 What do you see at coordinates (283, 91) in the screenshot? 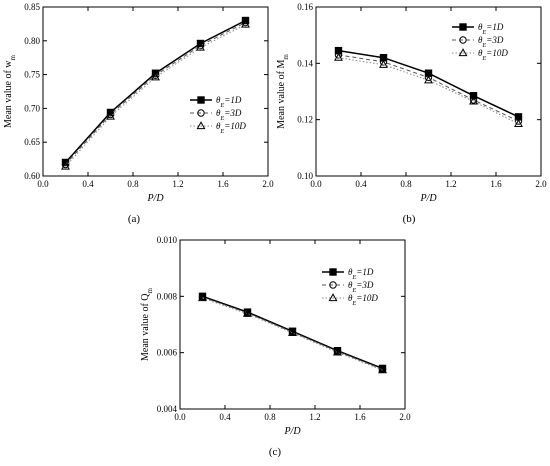
I see `y-axis-title: Mean value of Mm` at bounding box center [283, 91].